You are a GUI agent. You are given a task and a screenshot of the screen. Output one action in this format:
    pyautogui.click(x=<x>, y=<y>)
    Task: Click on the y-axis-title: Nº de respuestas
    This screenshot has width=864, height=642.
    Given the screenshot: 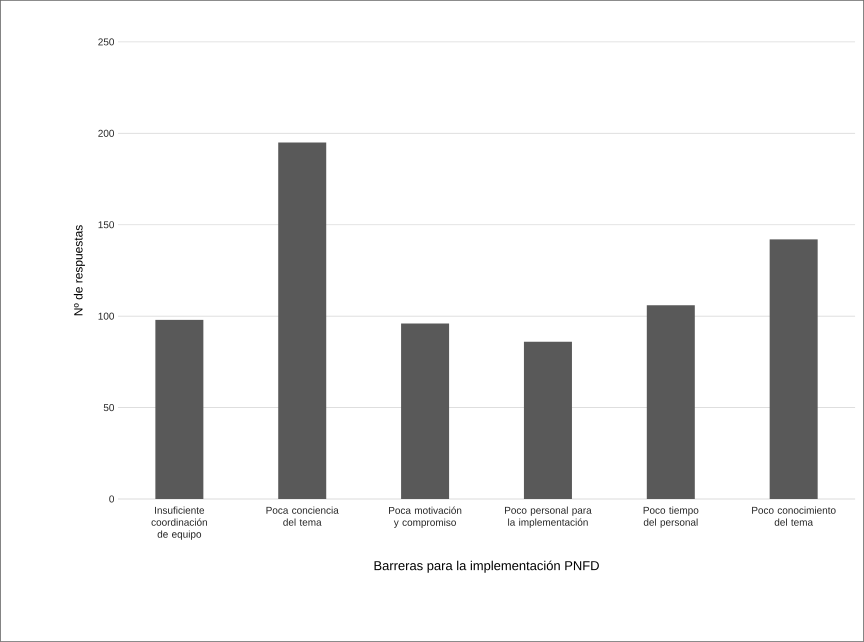 What is the action you would take?
    pyautogui.click(x=79, y=270)
    